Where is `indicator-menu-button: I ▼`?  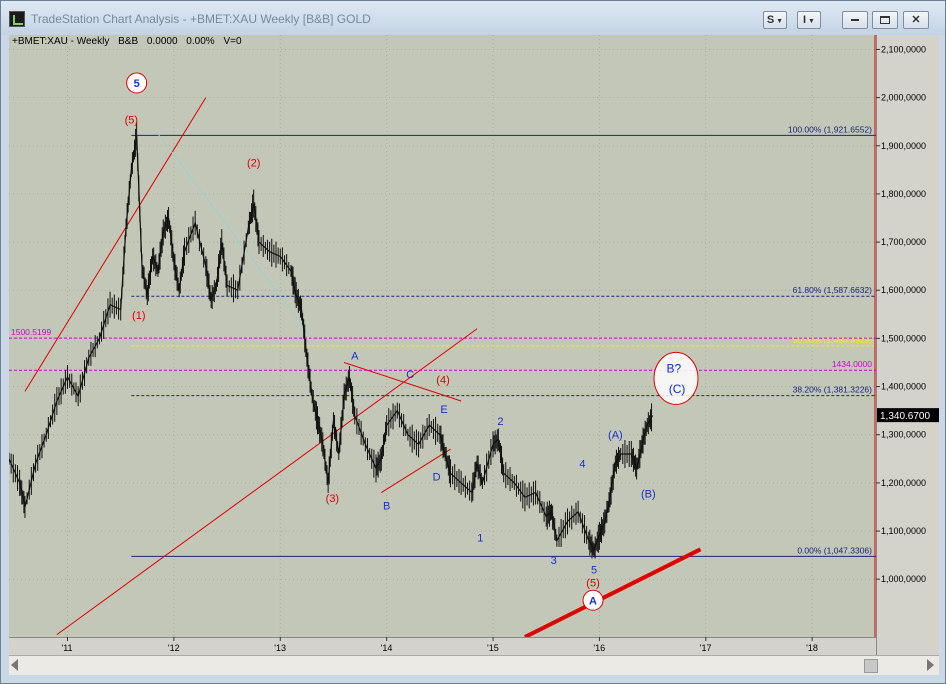
indicator-menu-button: I ▼ is located at coordinates (809, 20).